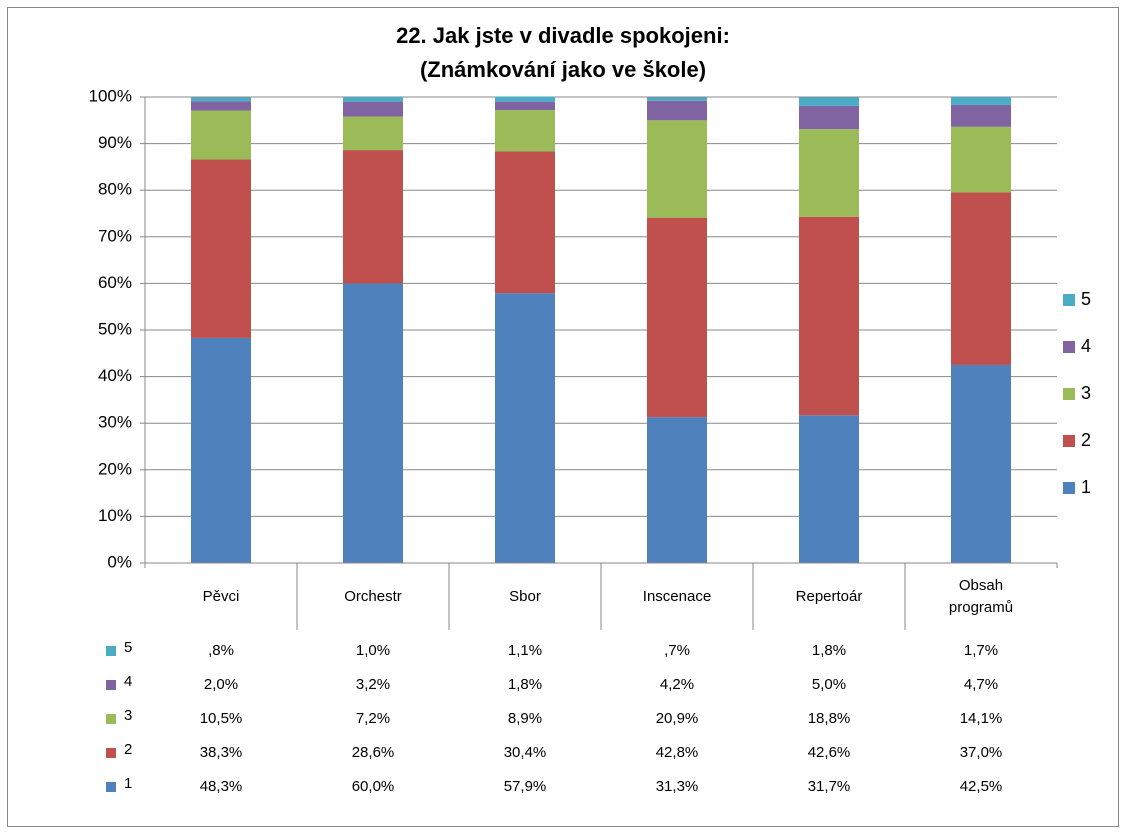  Describe the element at coordinates (677, 650) in the screenshot. I see `table-cell: ,7%` at that location.